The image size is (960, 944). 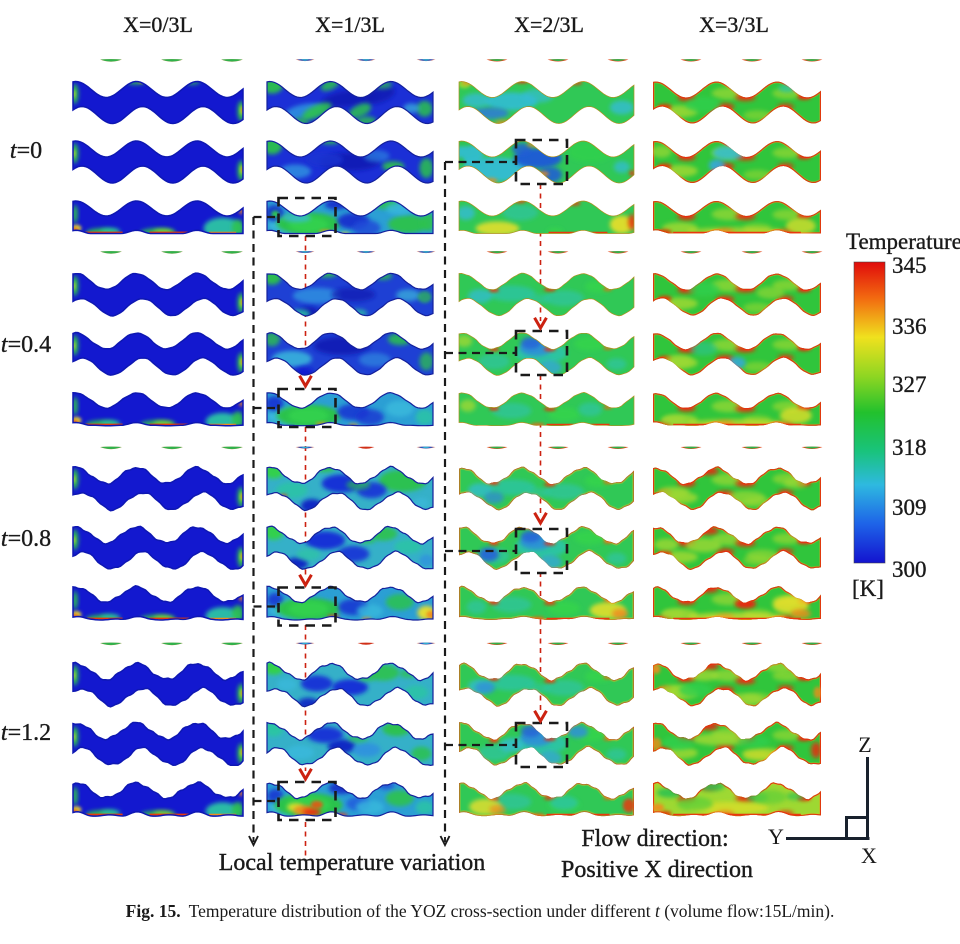 I want to click on svg-text: 309, so click(x=909, y=507).